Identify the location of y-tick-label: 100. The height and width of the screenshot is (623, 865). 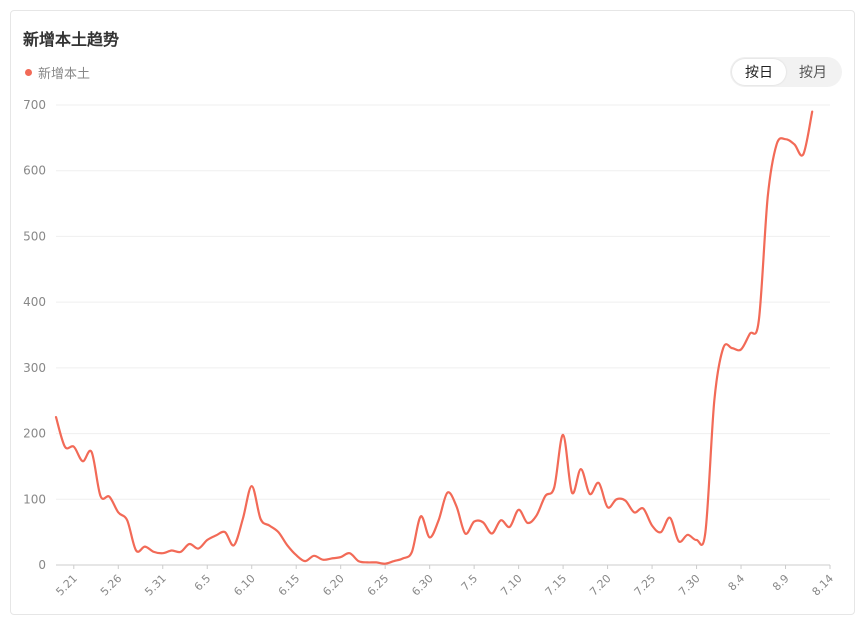
(34, 499).